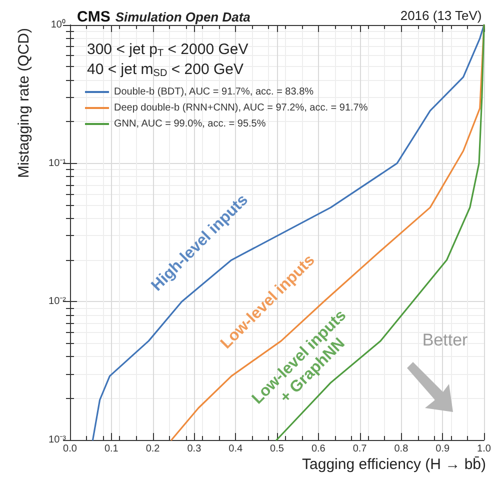 This screenshot has height=479, width=493. I want to click on chart-title: CMS Simulation Open Data, so click(163, 17).